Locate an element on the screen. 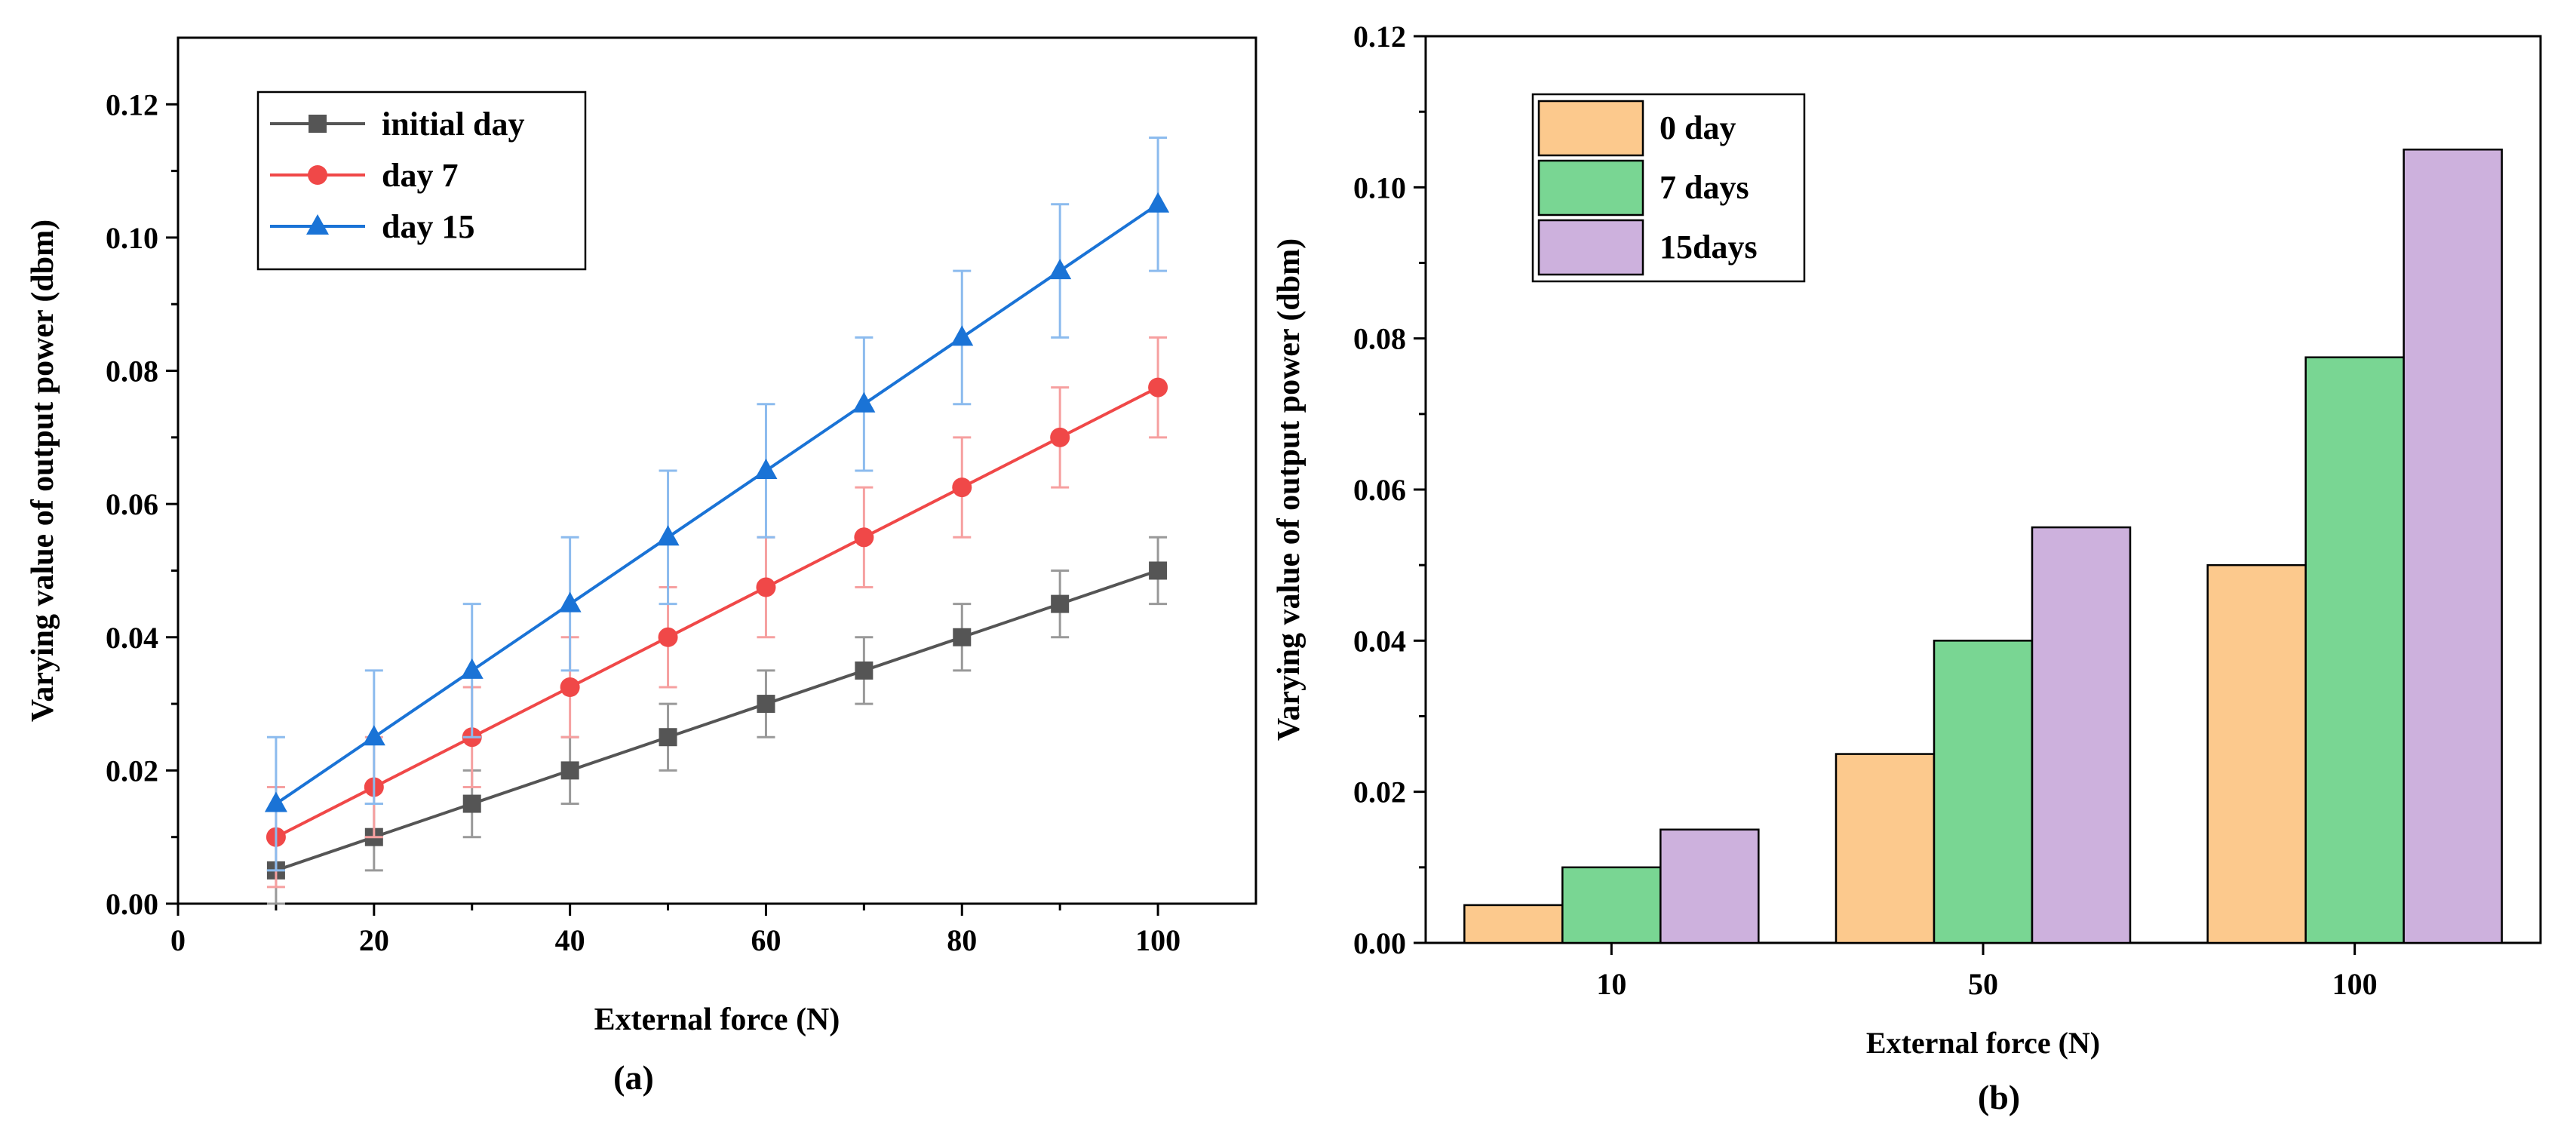  y-axis-label-b: Varying value of output power (dbm) is located at coordinates (1289, 489).